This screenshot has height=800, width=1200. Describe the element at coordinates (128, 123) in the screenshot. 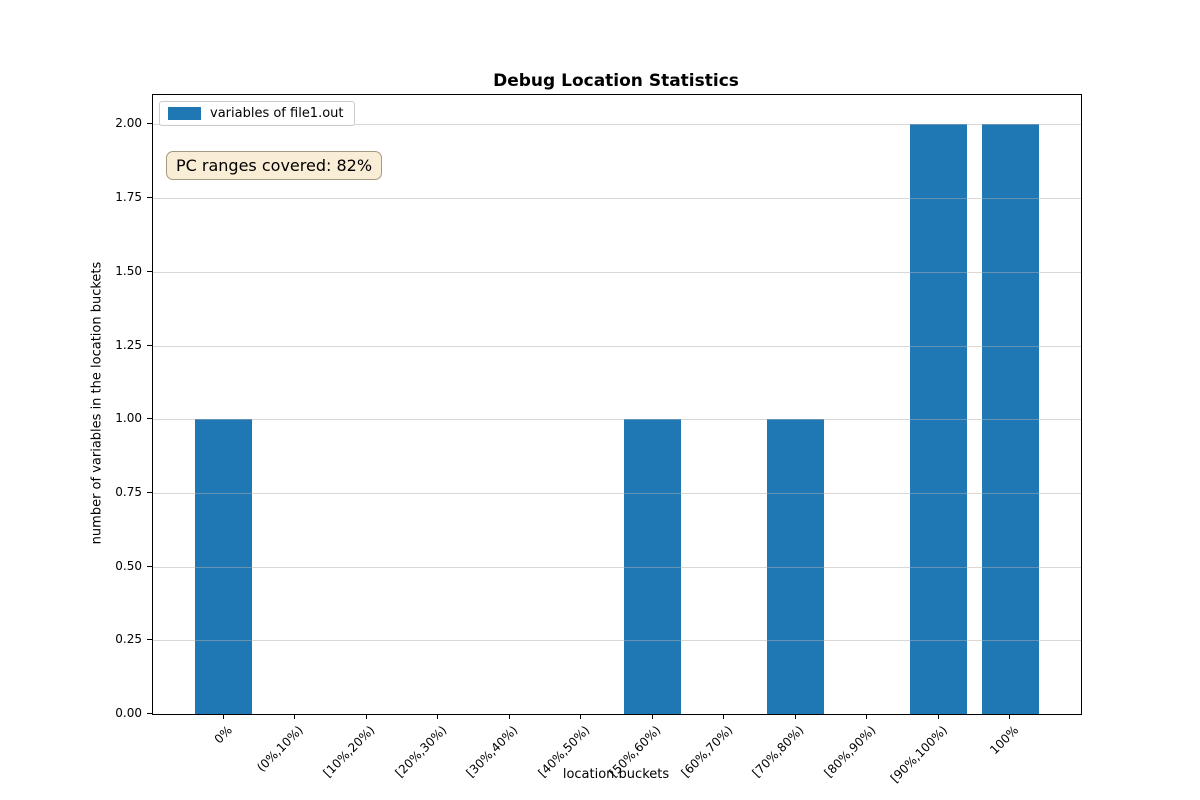

I see `y-tick-label: 2.00` at that location.